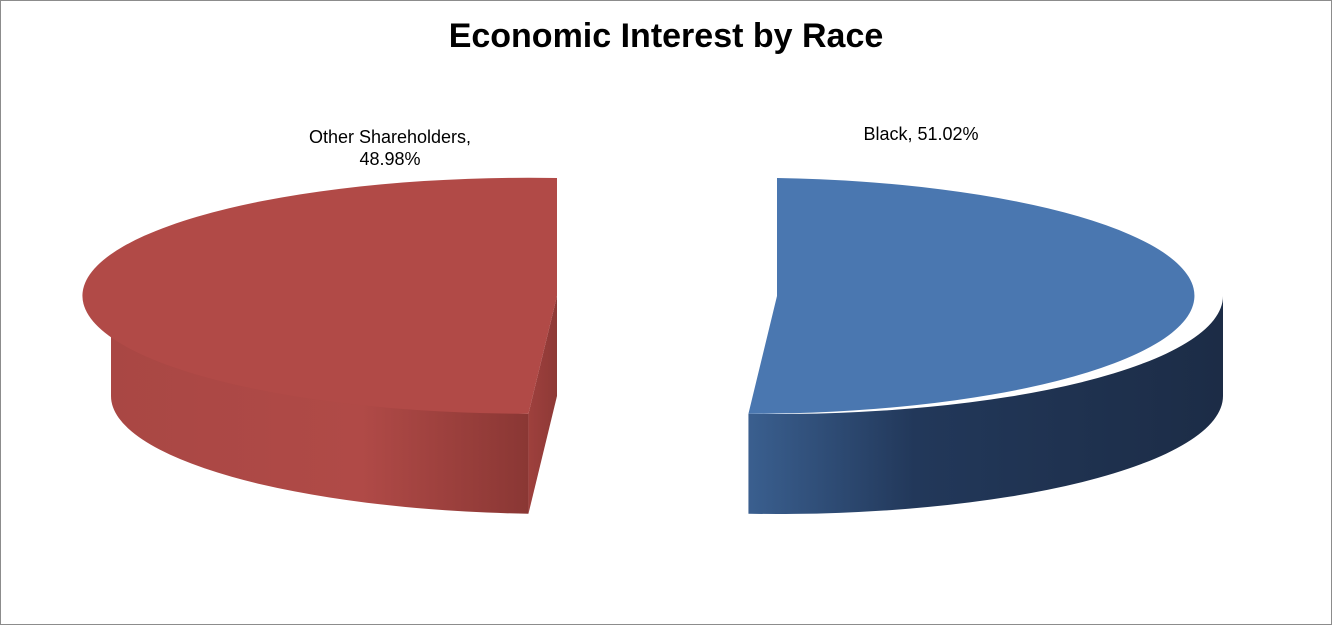  Describe the element at coordinates (390, 137) in the screenshot. I see `data-label-line: Other Shareholders,` at that location.